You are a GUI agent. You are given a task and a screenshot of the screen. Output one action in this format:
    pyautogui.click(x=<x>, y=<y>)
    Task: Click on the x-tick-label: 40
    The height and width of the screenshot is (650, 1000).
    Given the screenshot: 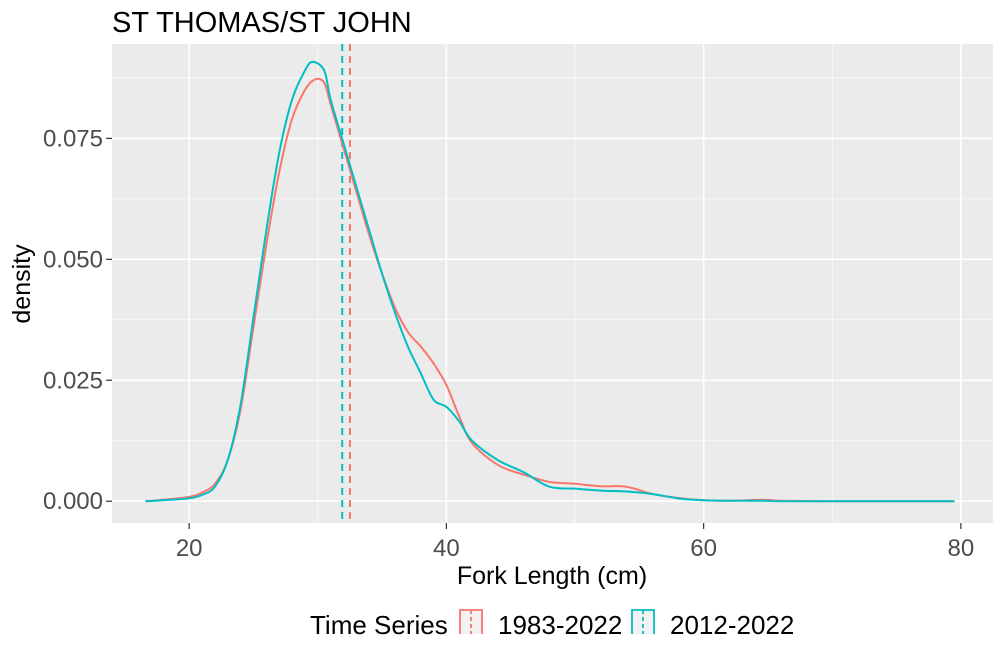 What is the action you would take?
    pyautogui.click(x=446, y=548)
    